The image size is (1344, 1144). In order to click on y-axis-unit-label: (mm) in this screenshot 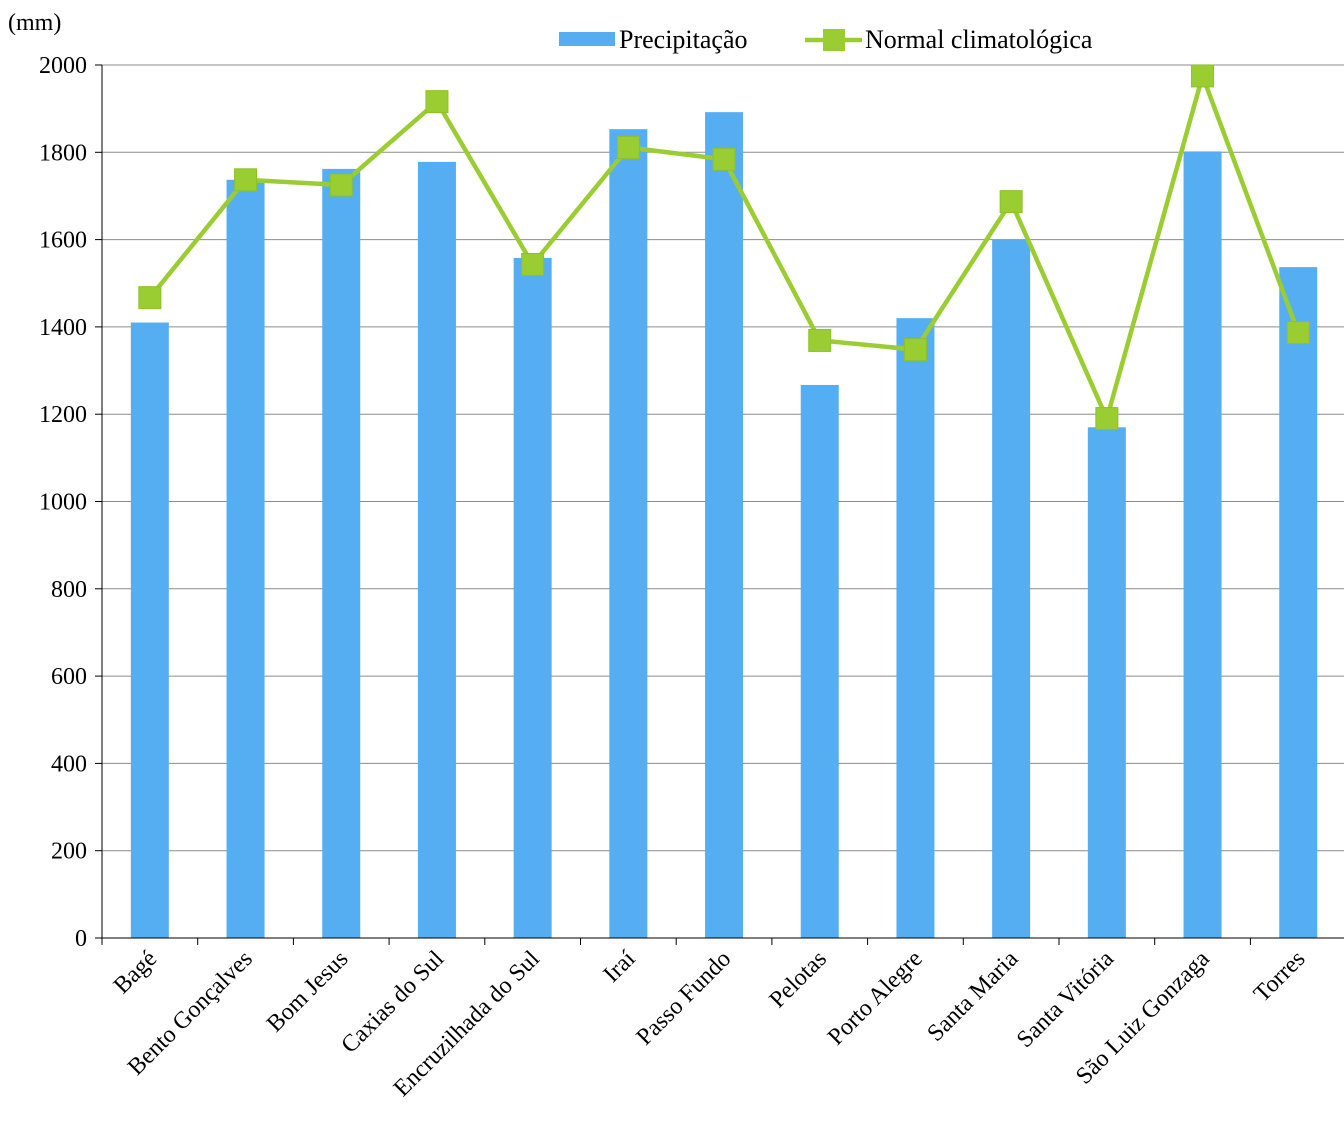, I will do `click(34, 23)`.